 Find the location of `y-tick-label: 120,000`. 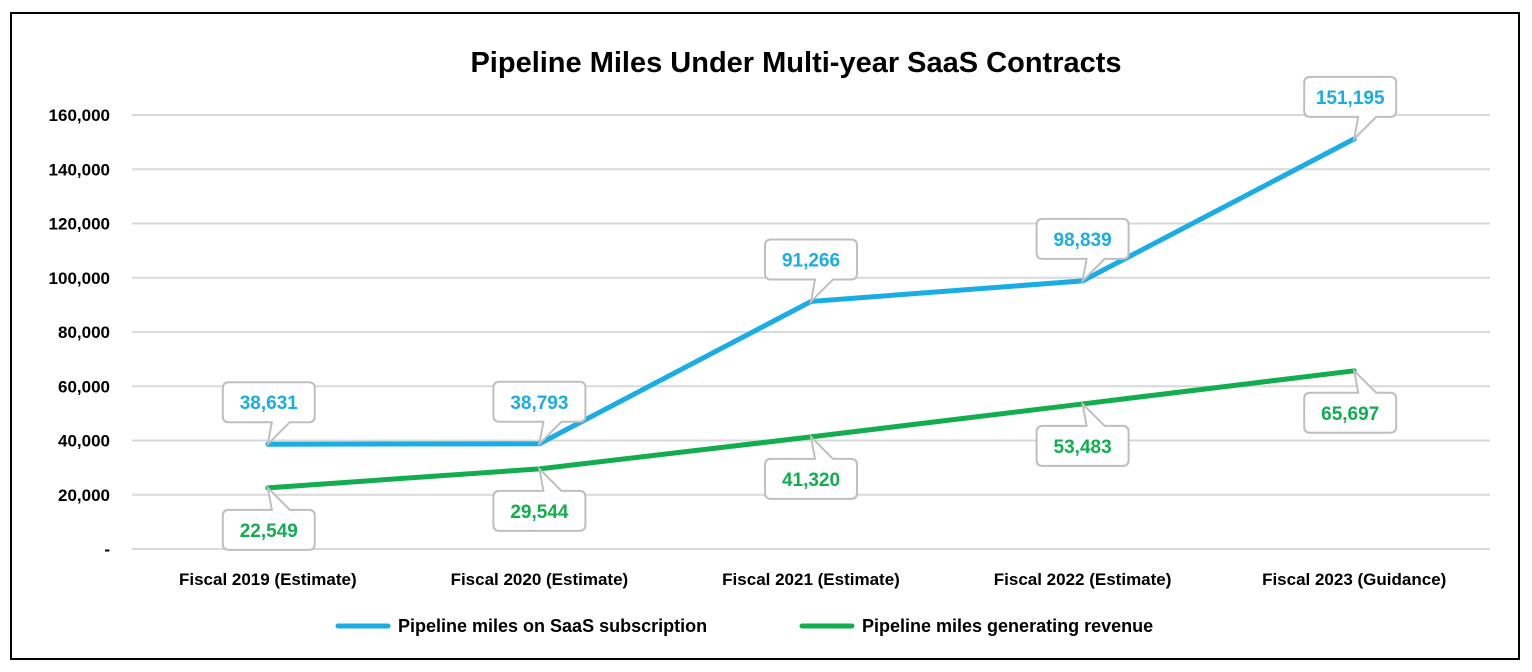

y-tick-label: 120,000 is located at coordinates (79, 224).